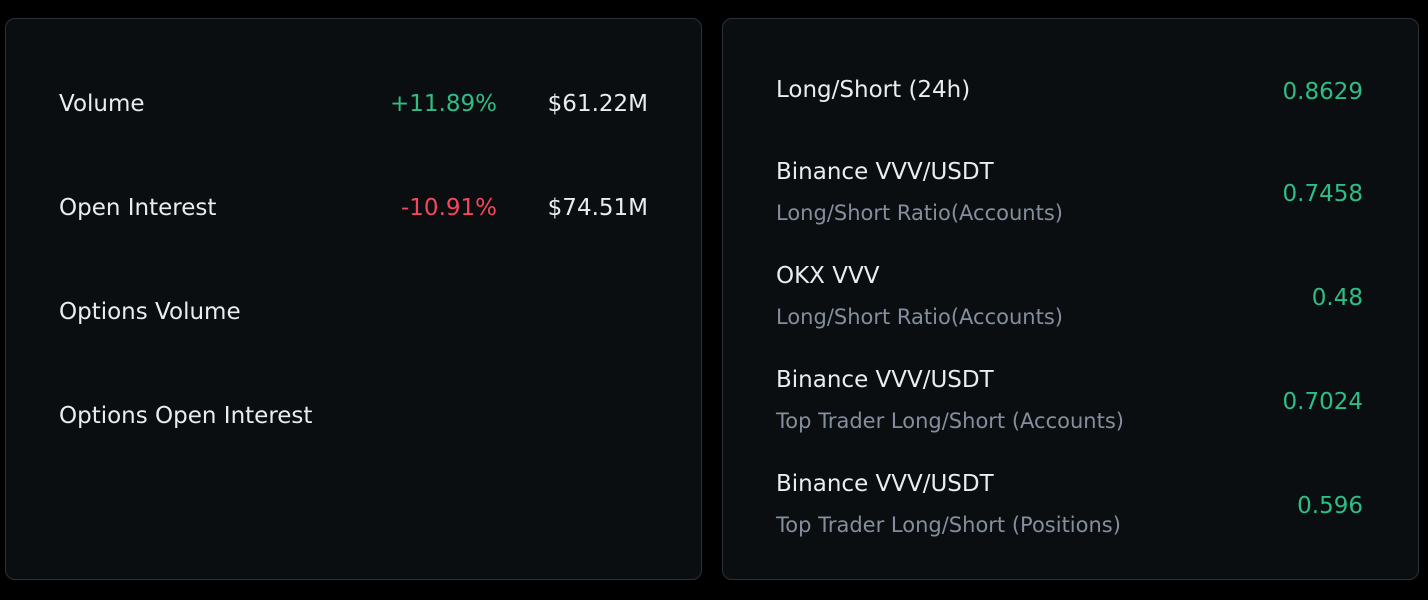  Describe the element at coordinates (150, 312) in the screenshot. I see `stat-label: Options Volume` at that location.